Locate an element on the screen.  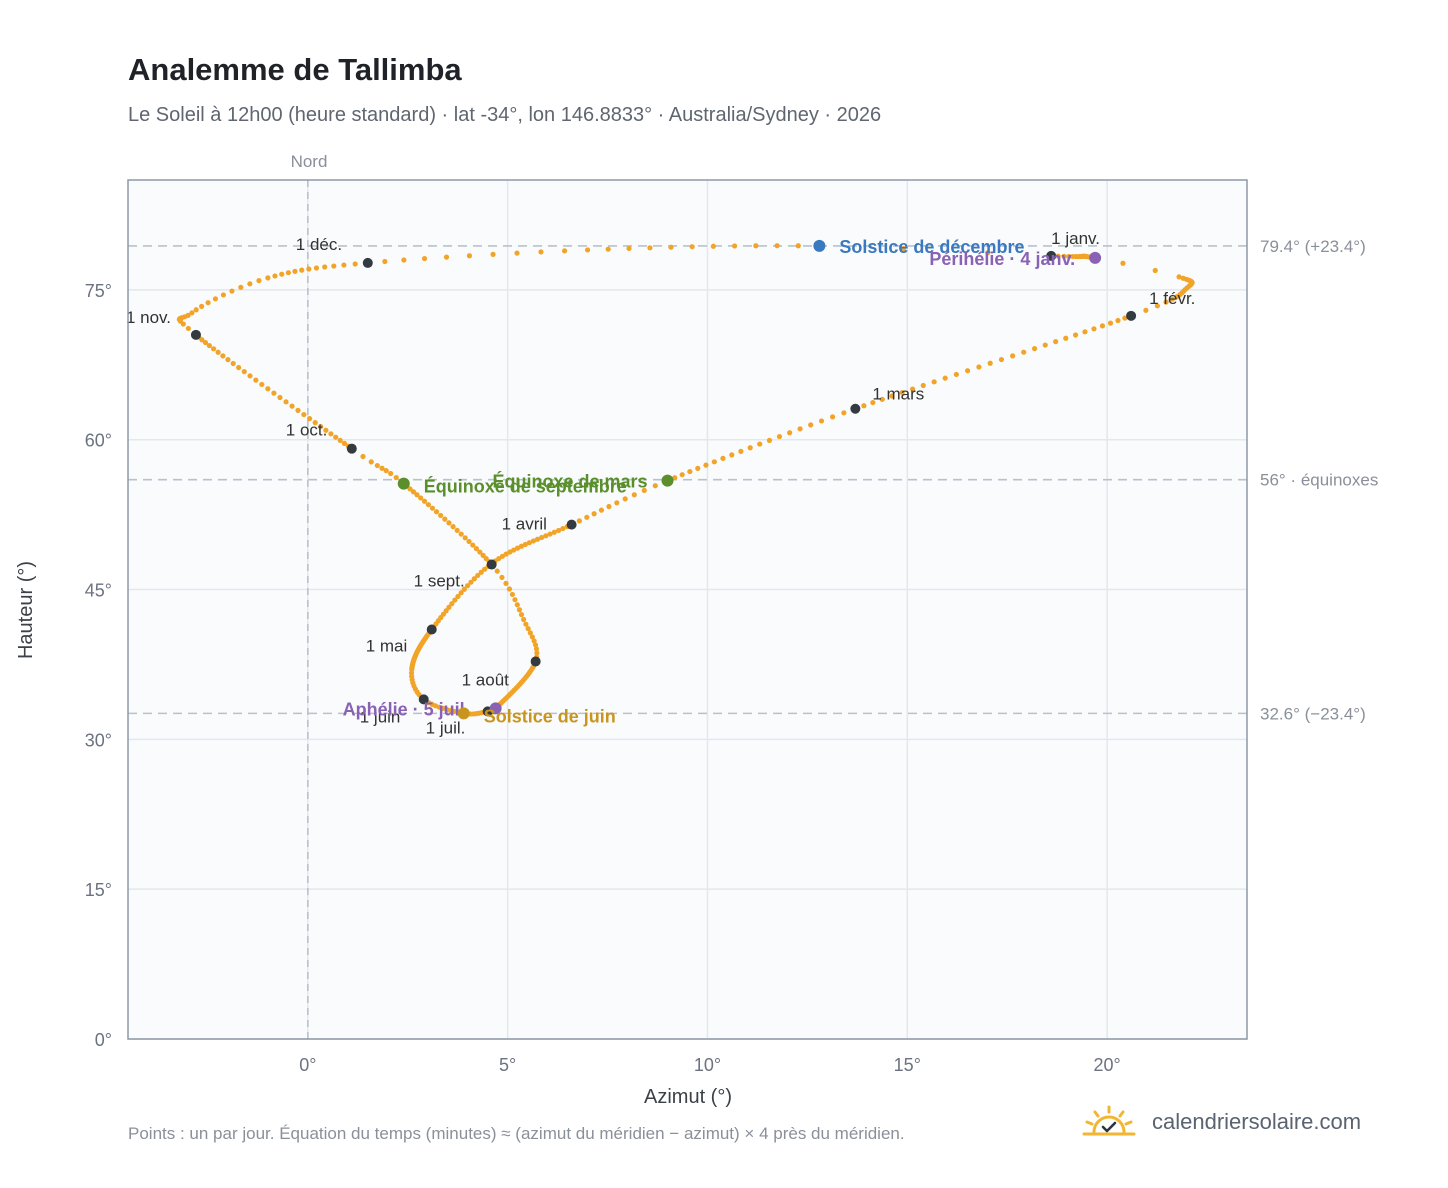
y-tick-label: 30° is located at coordinates (98, 740).